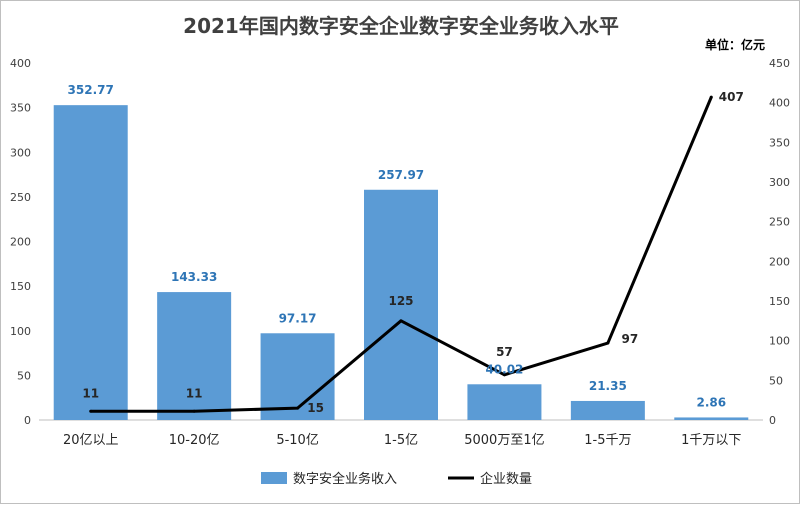 This screenshot has height=507, width=800. Describe the element at coordinates (91, 440) in the screenshot. I see `x-tick-label: 20亿以上` at that location.